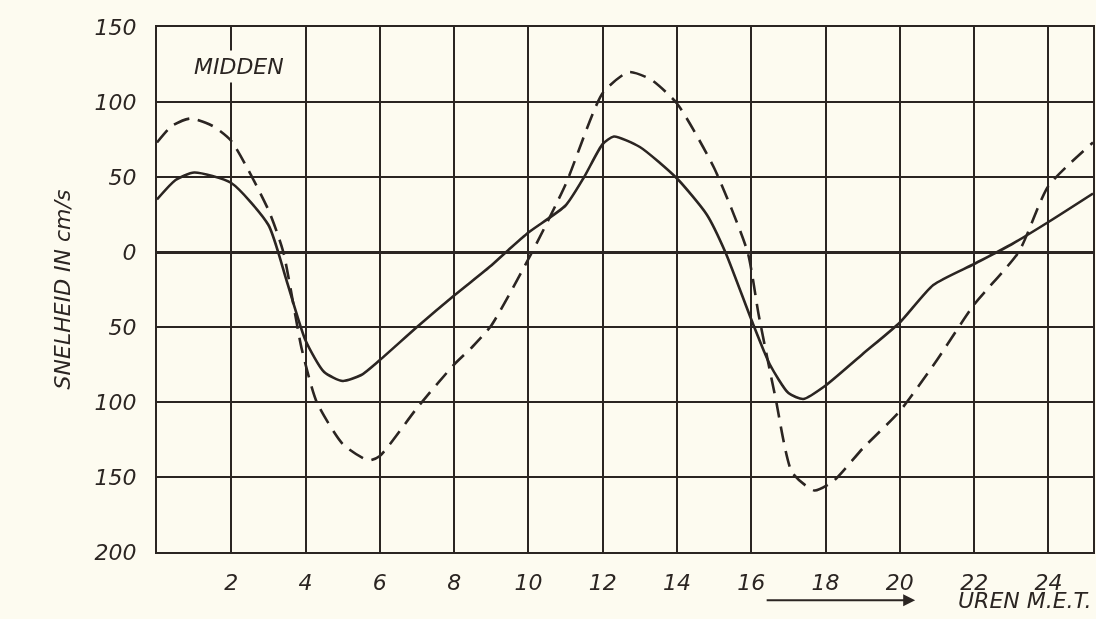 The image size is (1096, 619). I want to click on y-axis-title: SNELHEID IN cm/s, so click(62, 289).